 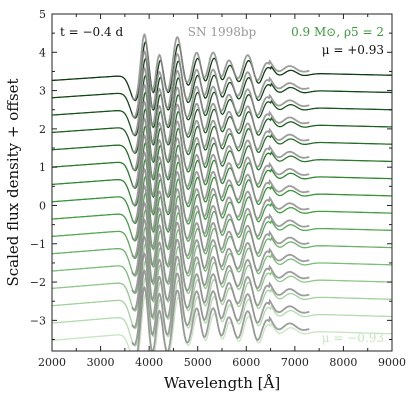 I want to click on mu-top-label: μ = +0.93, so click(x=353, y=50).